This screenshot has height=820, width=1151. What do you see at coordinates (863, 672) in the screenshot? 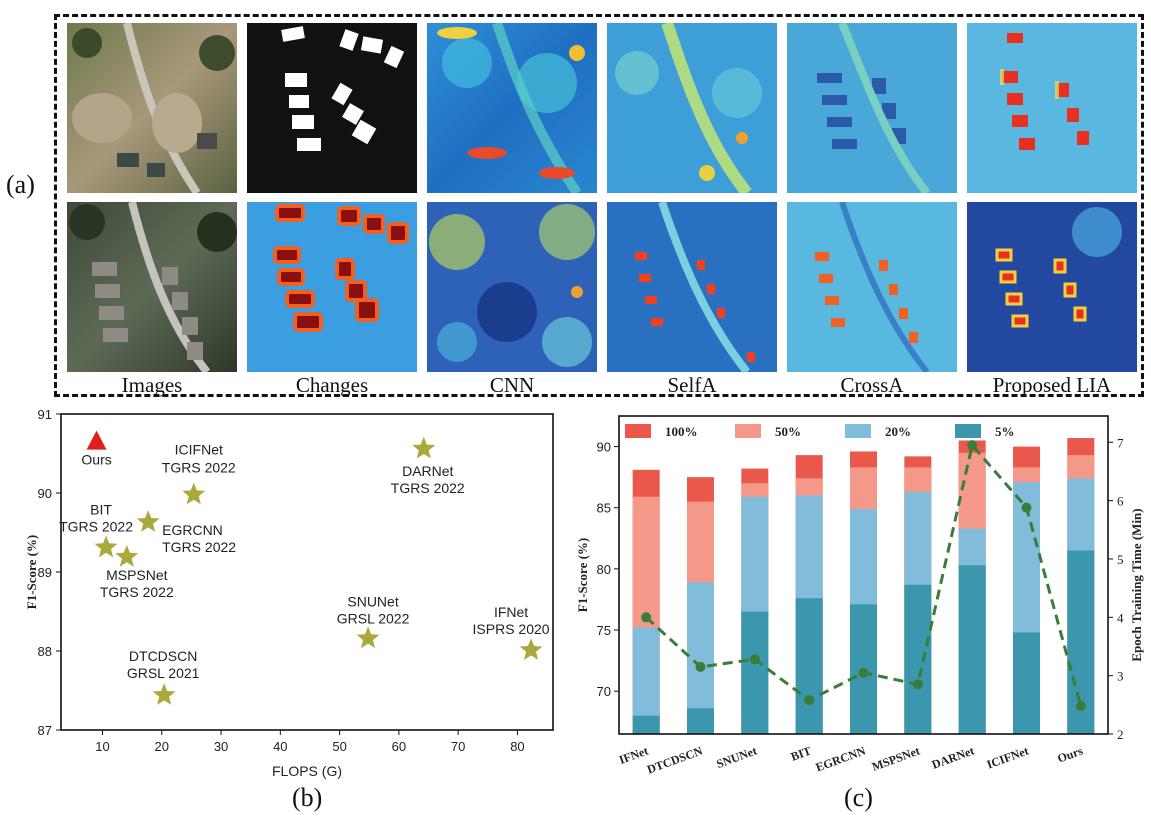
I see `training-time-point-egrcnn` at bounding box center [863, 672].